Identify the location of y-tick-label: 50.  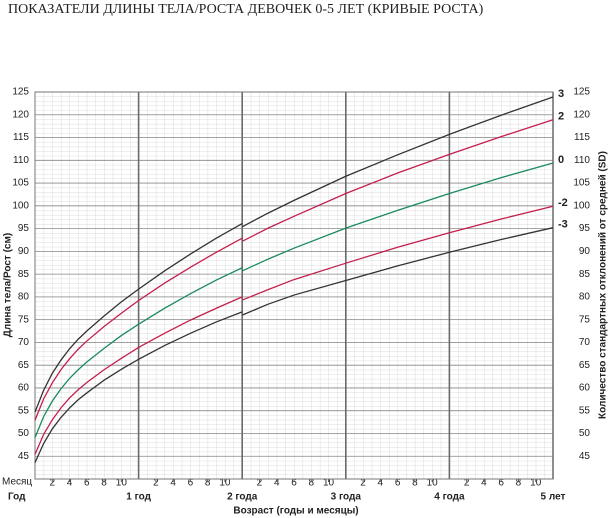
(24, 433).